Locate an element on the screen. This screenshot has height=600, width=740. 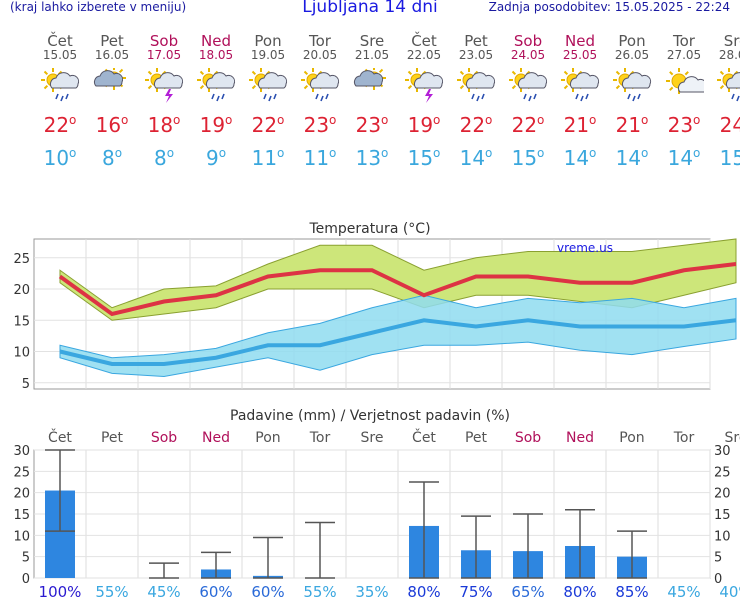
day-forecast: Pet 23.05 22o 14o is located at coordinates (476, 101).